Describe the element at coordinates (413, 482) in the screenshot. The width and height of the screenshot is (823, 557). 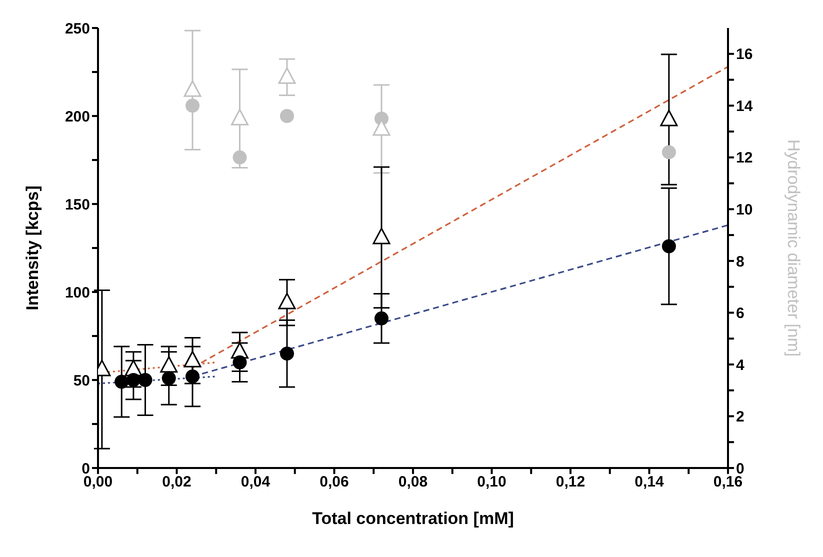
I see `x-tick-label: 0,08` at that location.